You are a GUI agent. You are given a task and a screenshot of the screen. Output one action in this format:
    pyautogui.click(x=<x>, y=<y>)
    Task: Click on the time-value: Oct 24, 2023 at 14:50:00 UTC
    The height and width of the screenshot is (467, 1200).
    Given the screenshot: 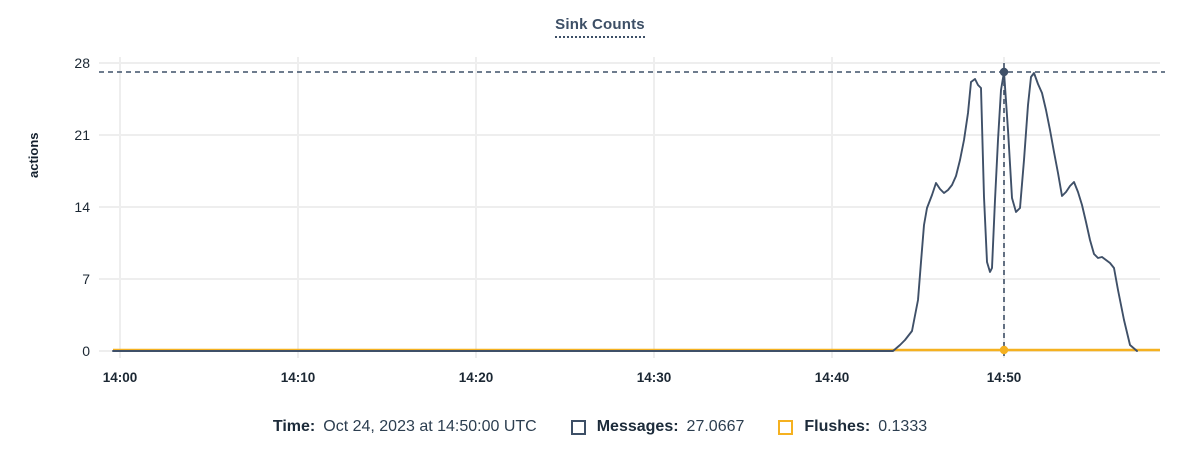 What is the action you would take?
    pyautogui.click(x=430, y=426)
    